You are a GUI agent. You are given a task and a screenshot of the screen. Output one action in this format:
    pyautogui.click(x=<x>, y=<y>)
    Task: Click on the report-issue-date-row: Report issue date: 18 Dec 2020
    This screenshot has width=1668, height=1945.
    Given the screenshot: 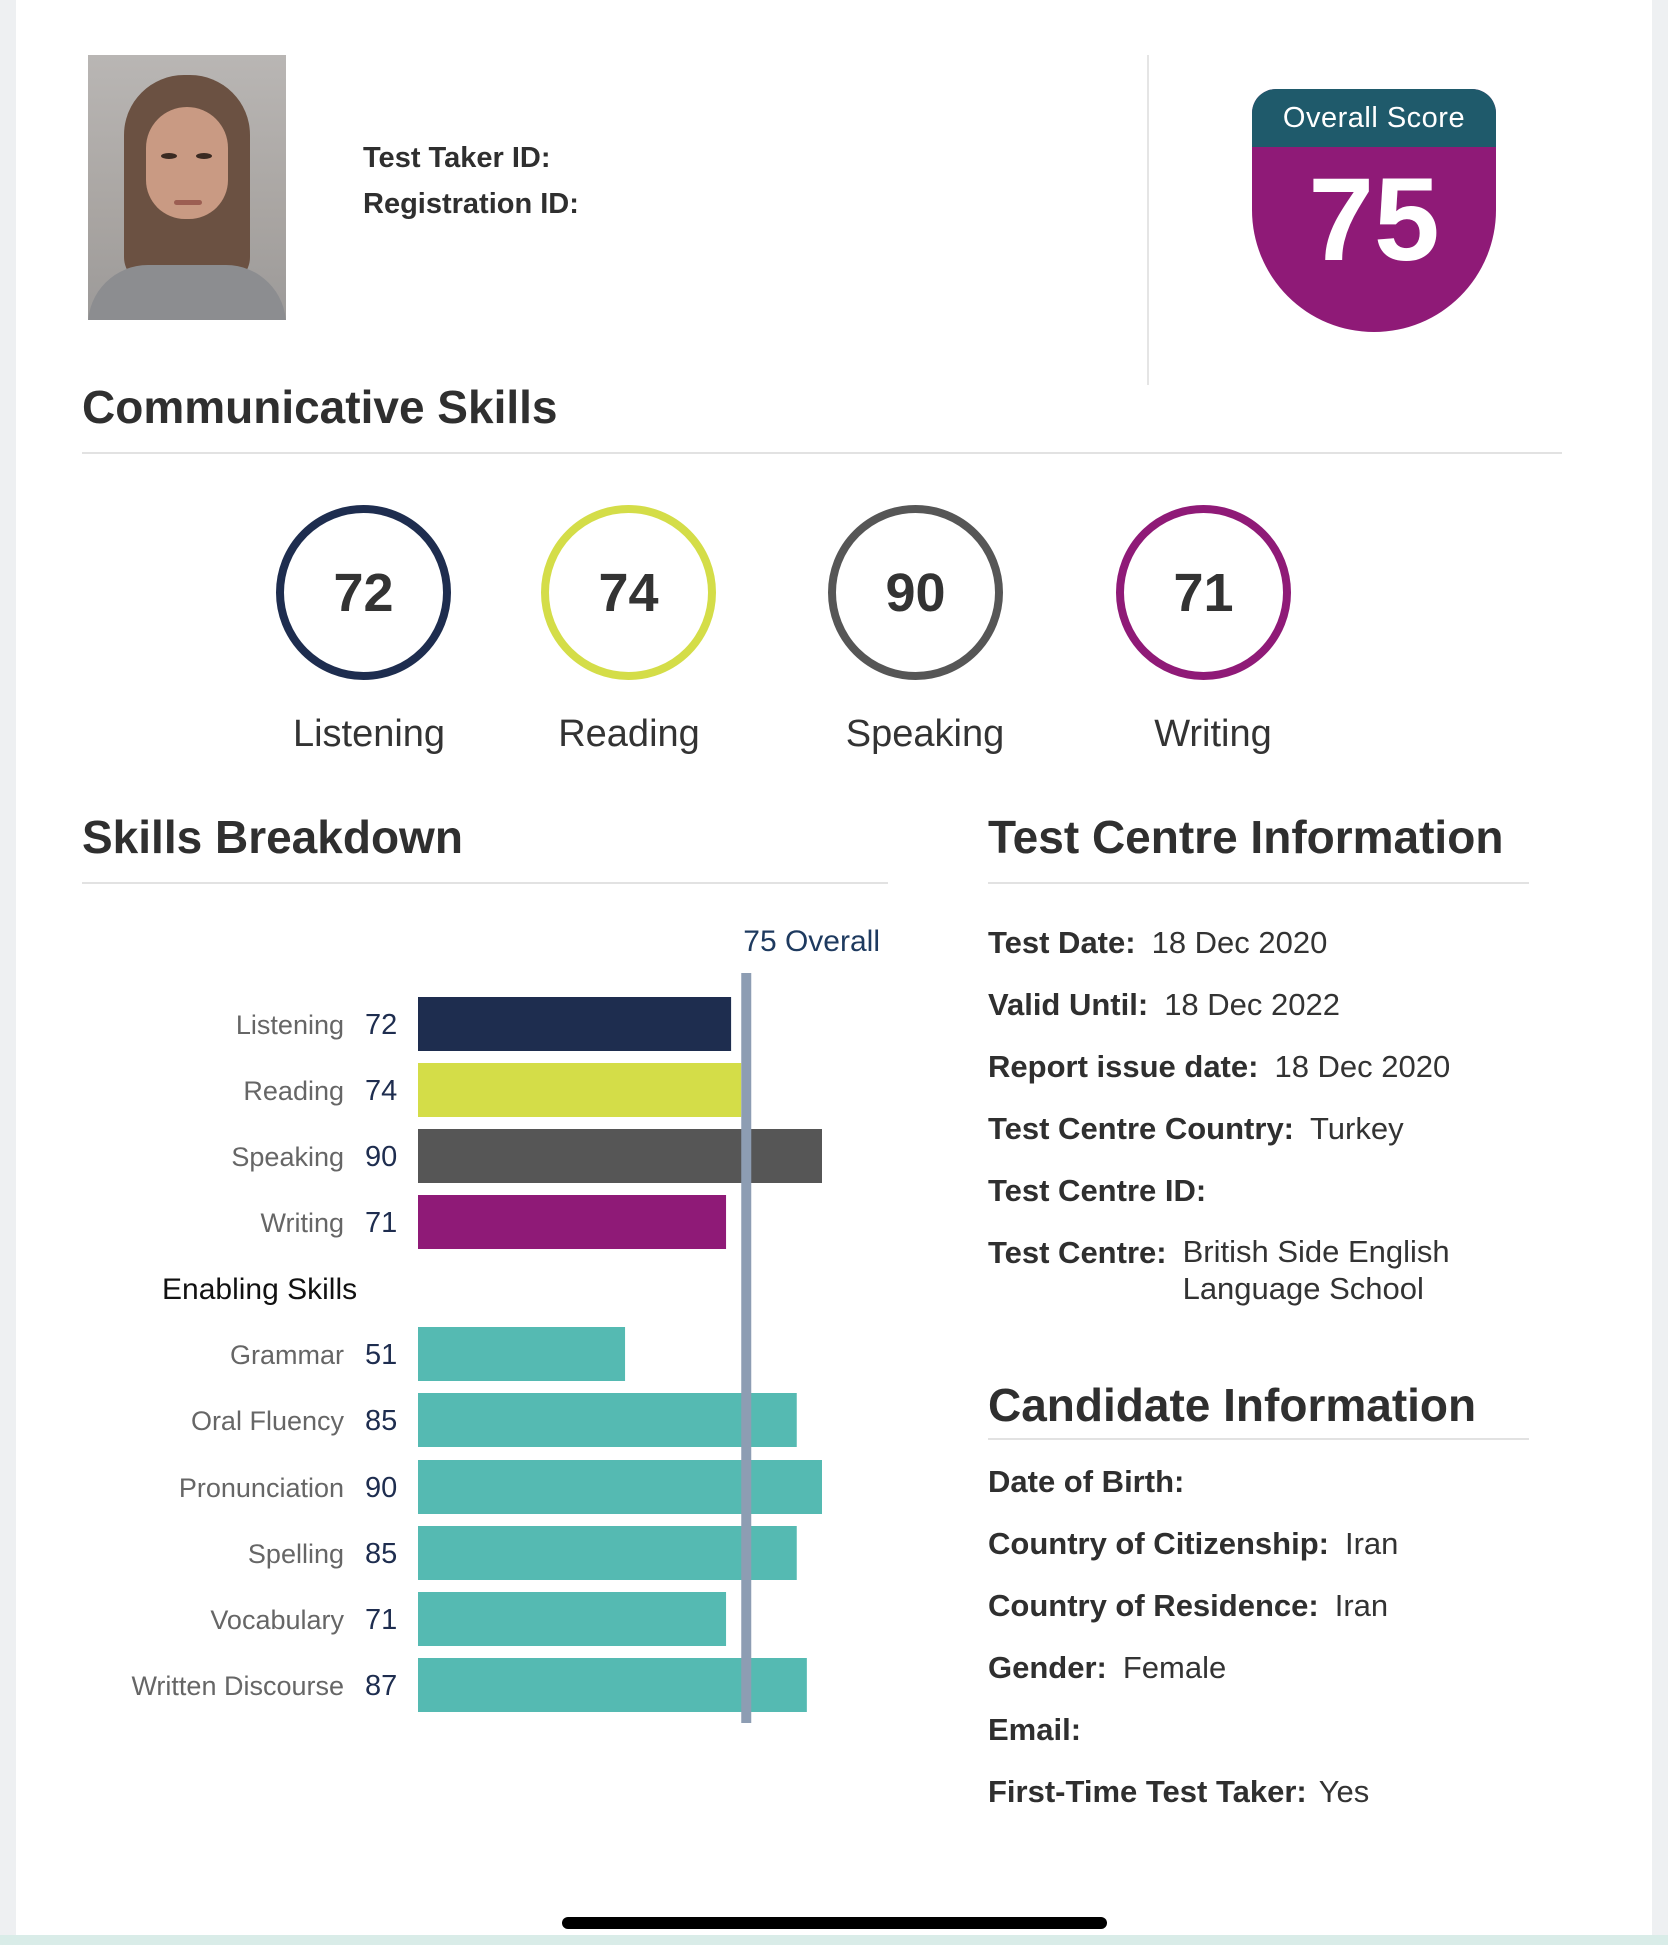 What is the action you would take?
    pyautogui.click(x=1219, y=1066)
    